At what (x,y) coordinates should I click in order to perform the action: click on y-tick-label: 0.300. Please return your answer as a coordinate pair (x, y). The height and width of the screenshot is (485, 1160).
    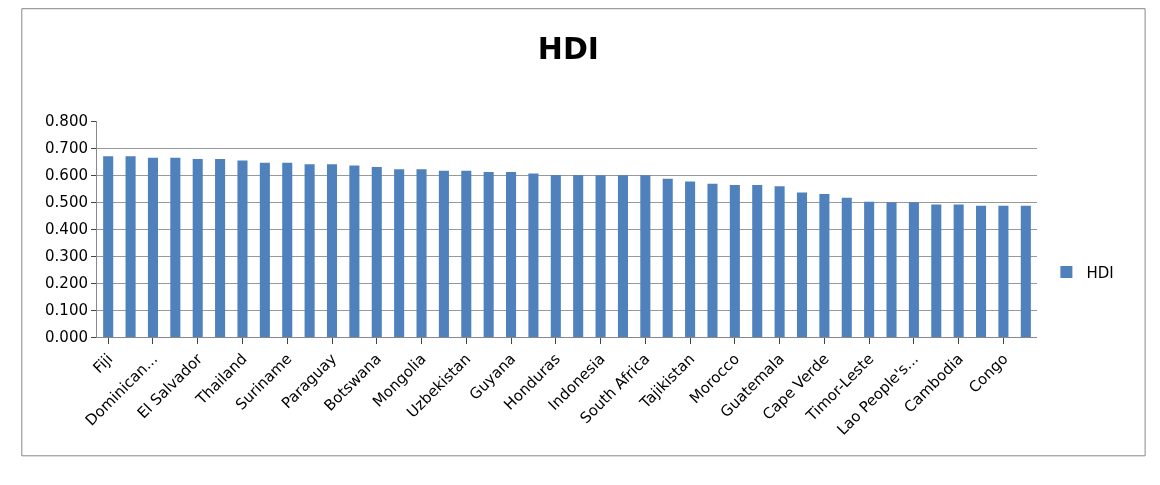
    Looking at the image, I should click on (66, 256).